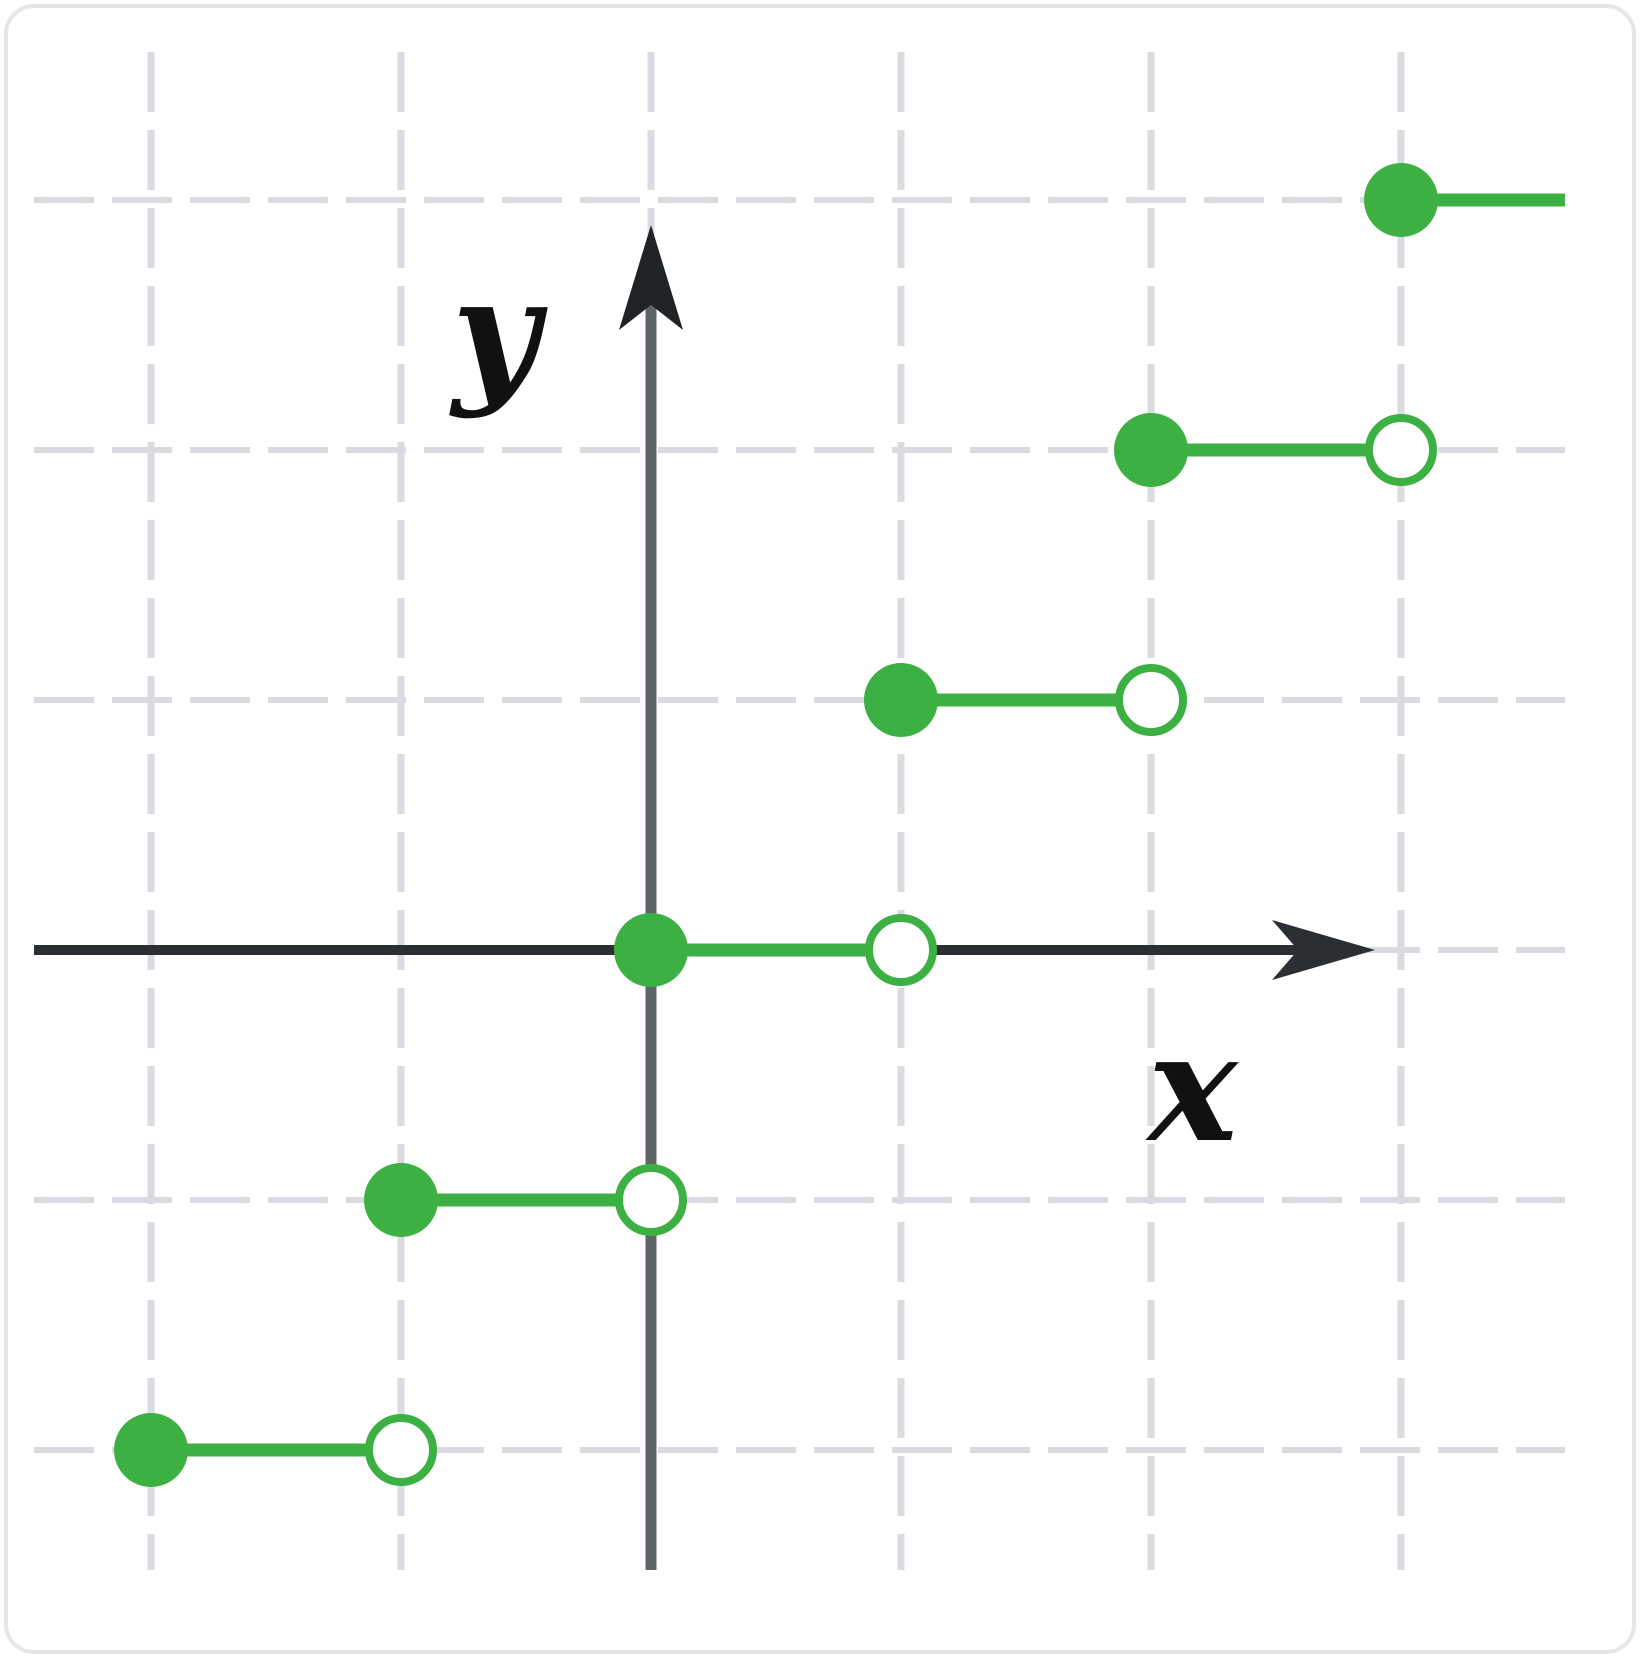  What do you see at coordinates (498, 333) in the screenshot?
I see `y-axis-label: y` at bounding box center [498, 333].